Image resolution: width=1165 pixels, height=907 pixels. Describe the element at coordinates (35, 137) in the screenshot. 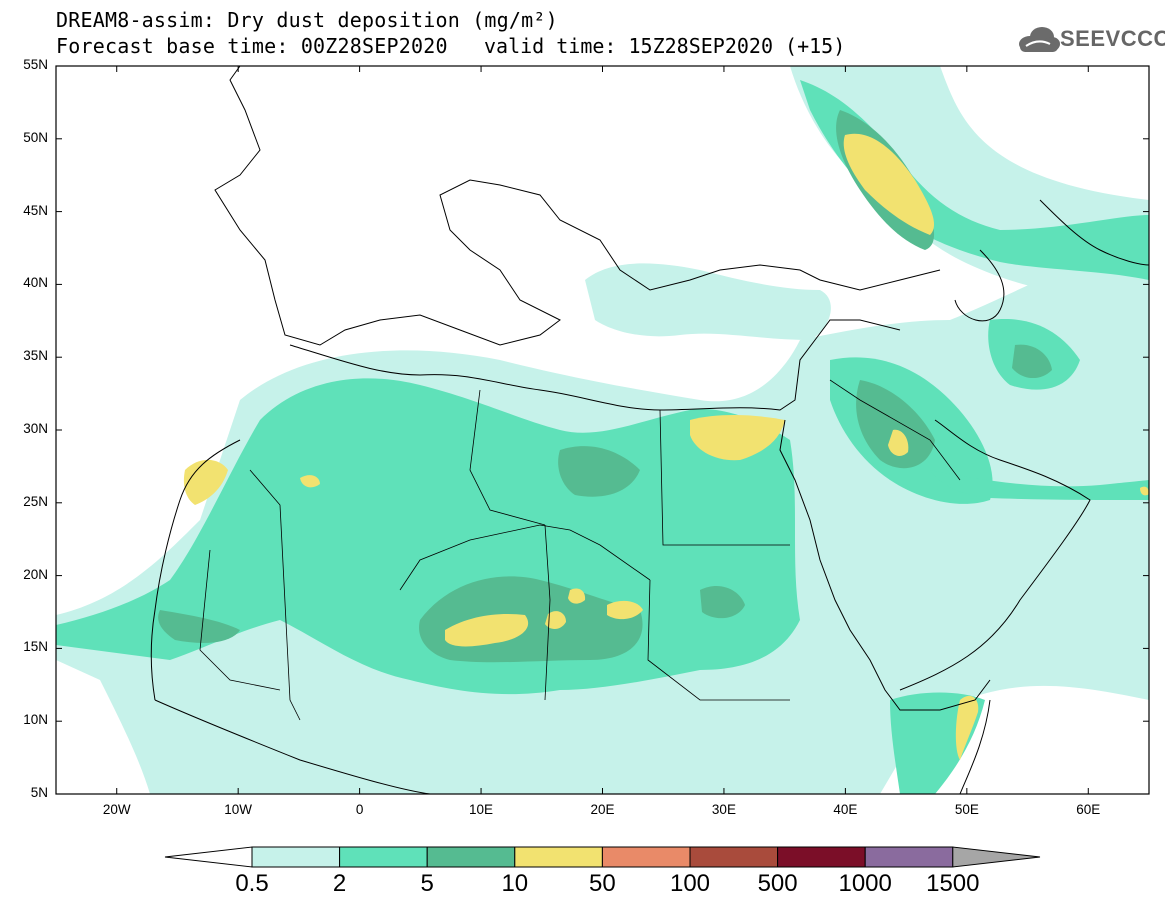

I see `lat-tick-label: 50N` at that location.